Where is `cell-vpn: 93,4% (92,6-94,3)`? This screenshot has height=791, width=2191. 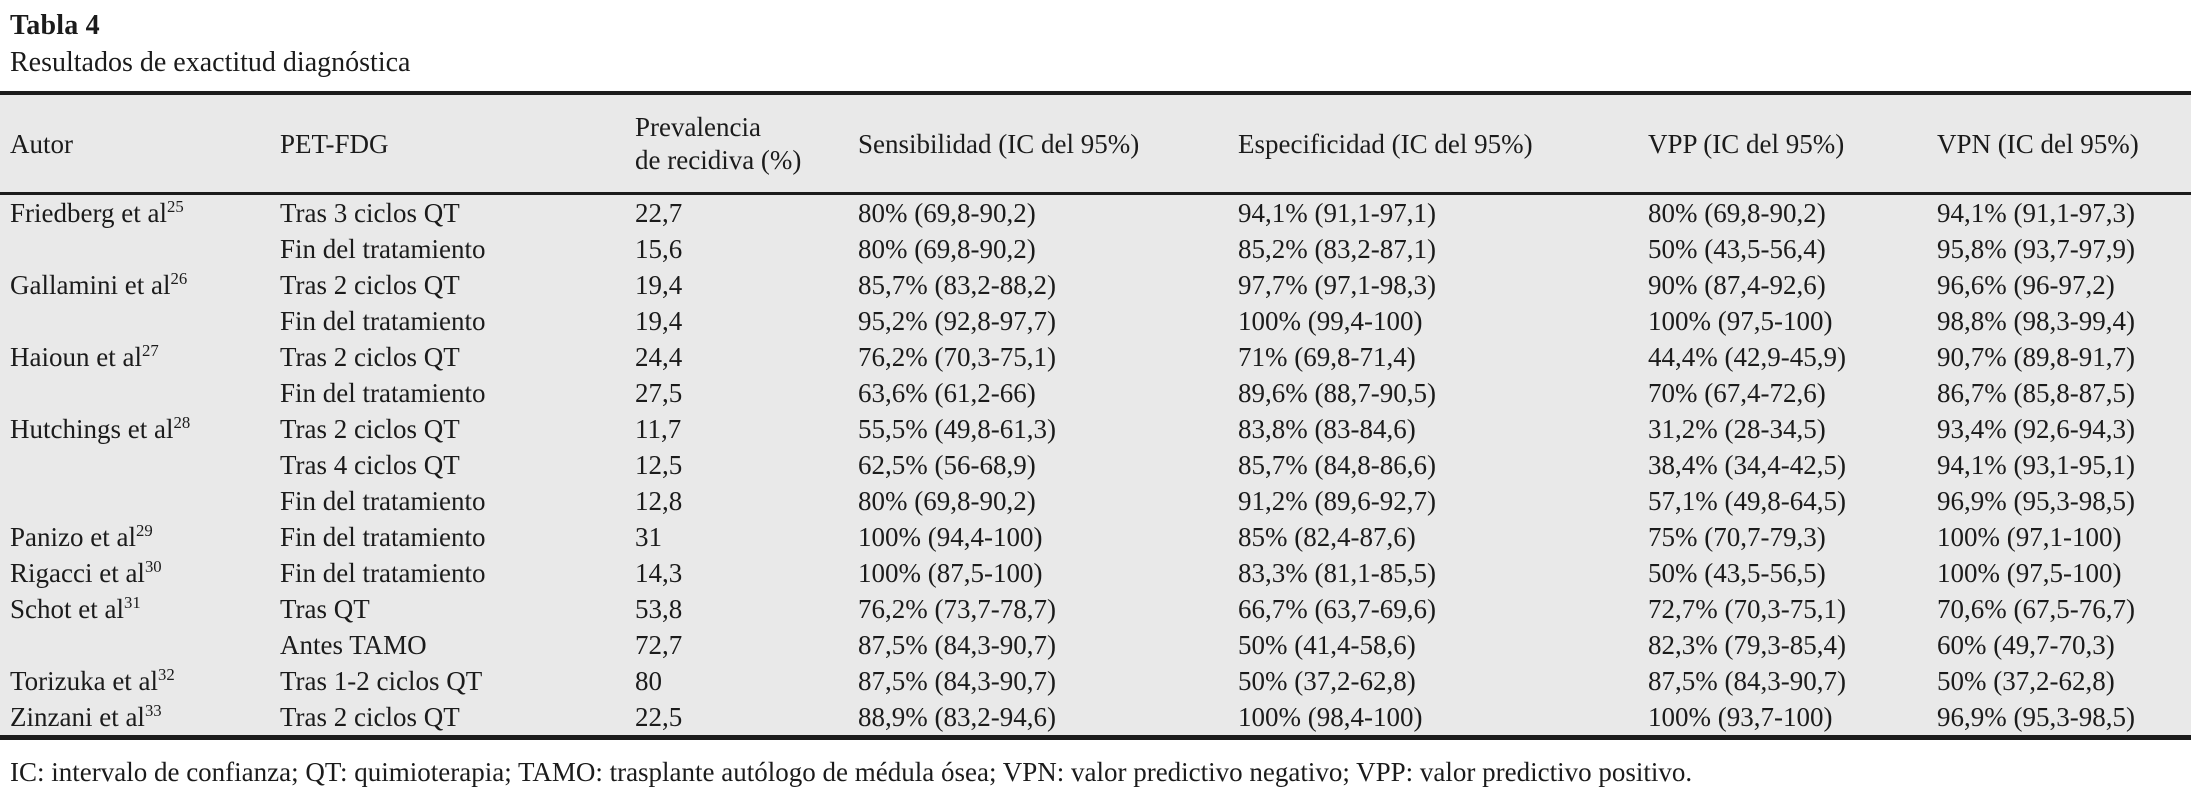
cell-vpn: 93,4% (92,6-94,3) is located at coordinates (2036, 429).